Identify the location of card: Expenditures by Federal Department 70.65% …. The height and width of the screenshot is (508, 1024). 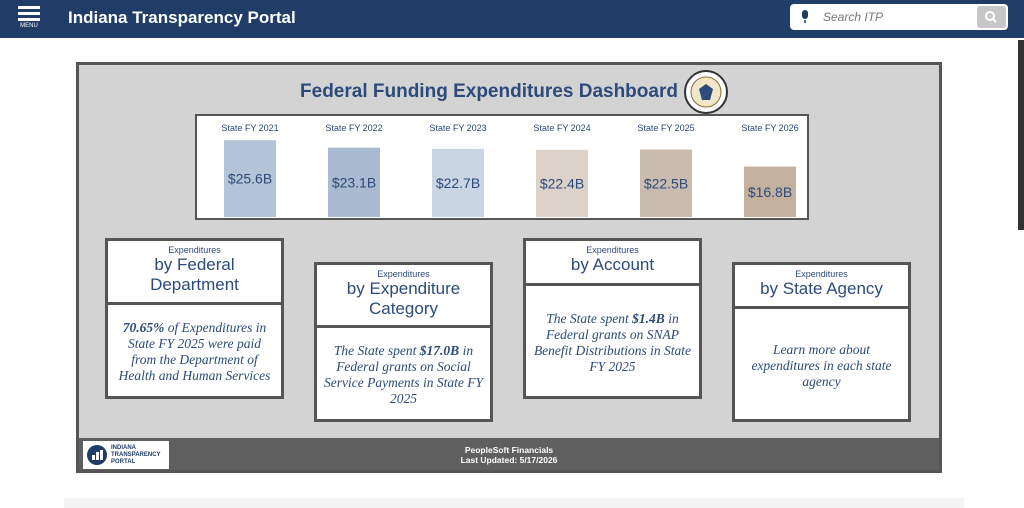
(194, 318).